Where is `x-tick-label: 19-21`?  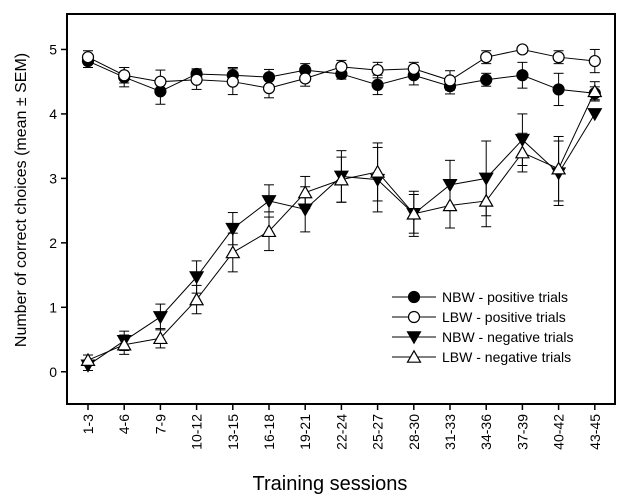 x-tick-label: 19-21 is located at coordinates (305, 432).